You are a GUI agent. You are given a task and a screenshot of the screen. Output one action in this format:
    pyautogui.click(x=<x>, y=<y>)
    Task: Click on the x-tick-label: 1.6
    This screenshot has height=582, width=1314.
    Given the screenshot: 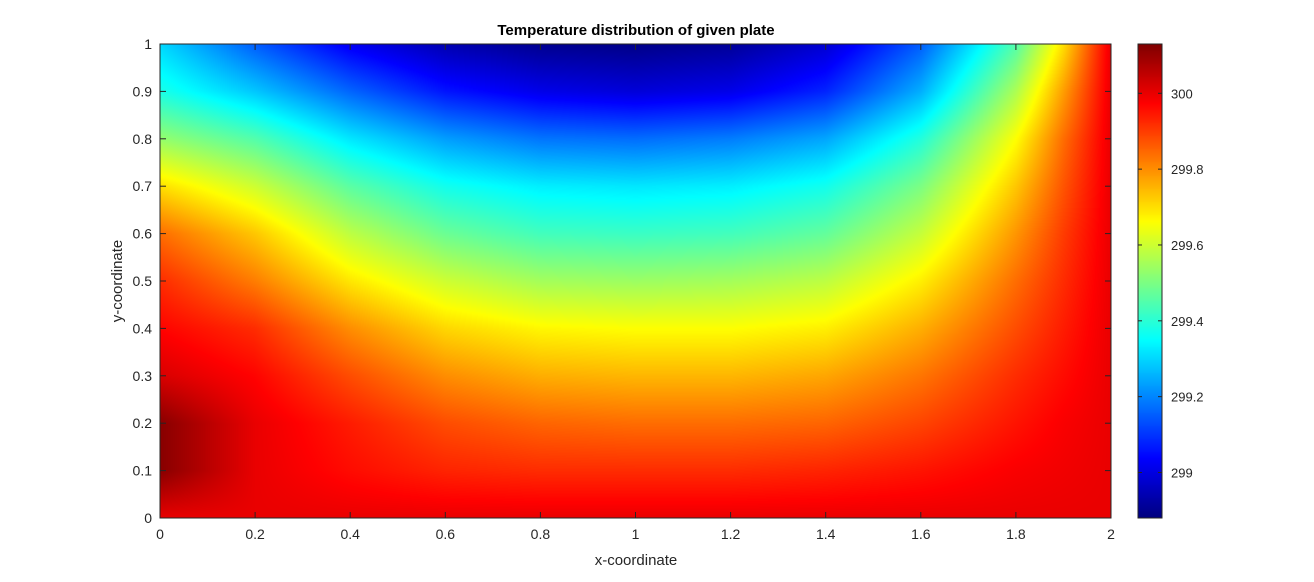 What is the action you would take?
    pyautogui.click(x=921, y=534)
    